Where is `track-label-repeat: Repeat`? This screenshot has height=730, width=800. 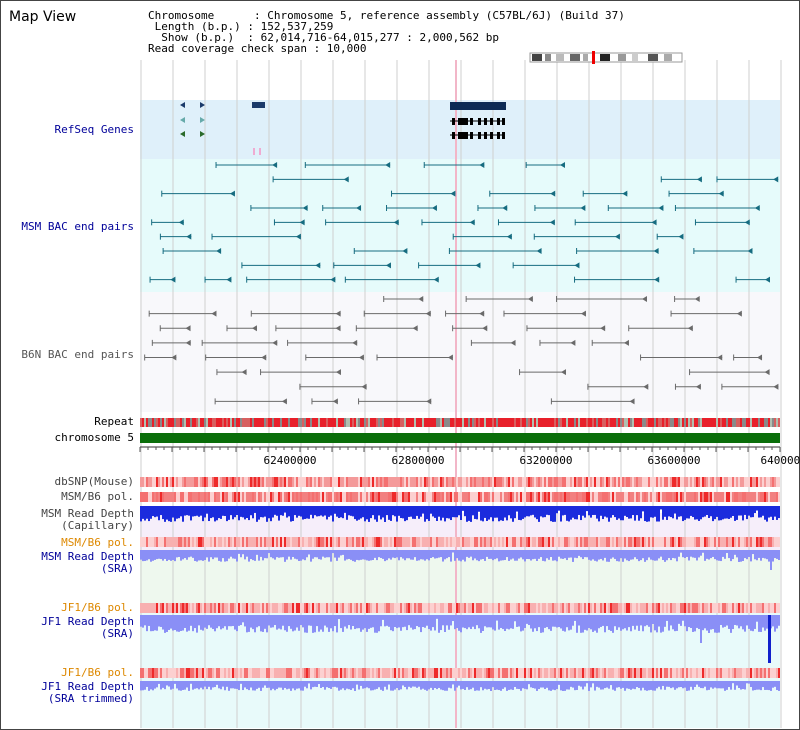
track-label-repeat: Repeat is located at coordinates (114, 421).